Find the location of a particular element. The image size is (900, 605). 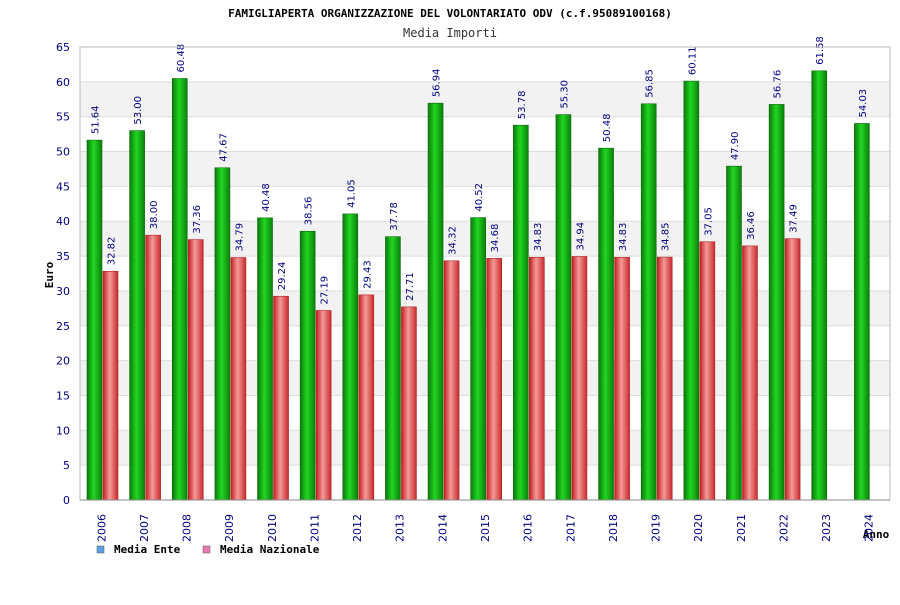

y-tick-label: 60 is located at coordinates (63, 82).